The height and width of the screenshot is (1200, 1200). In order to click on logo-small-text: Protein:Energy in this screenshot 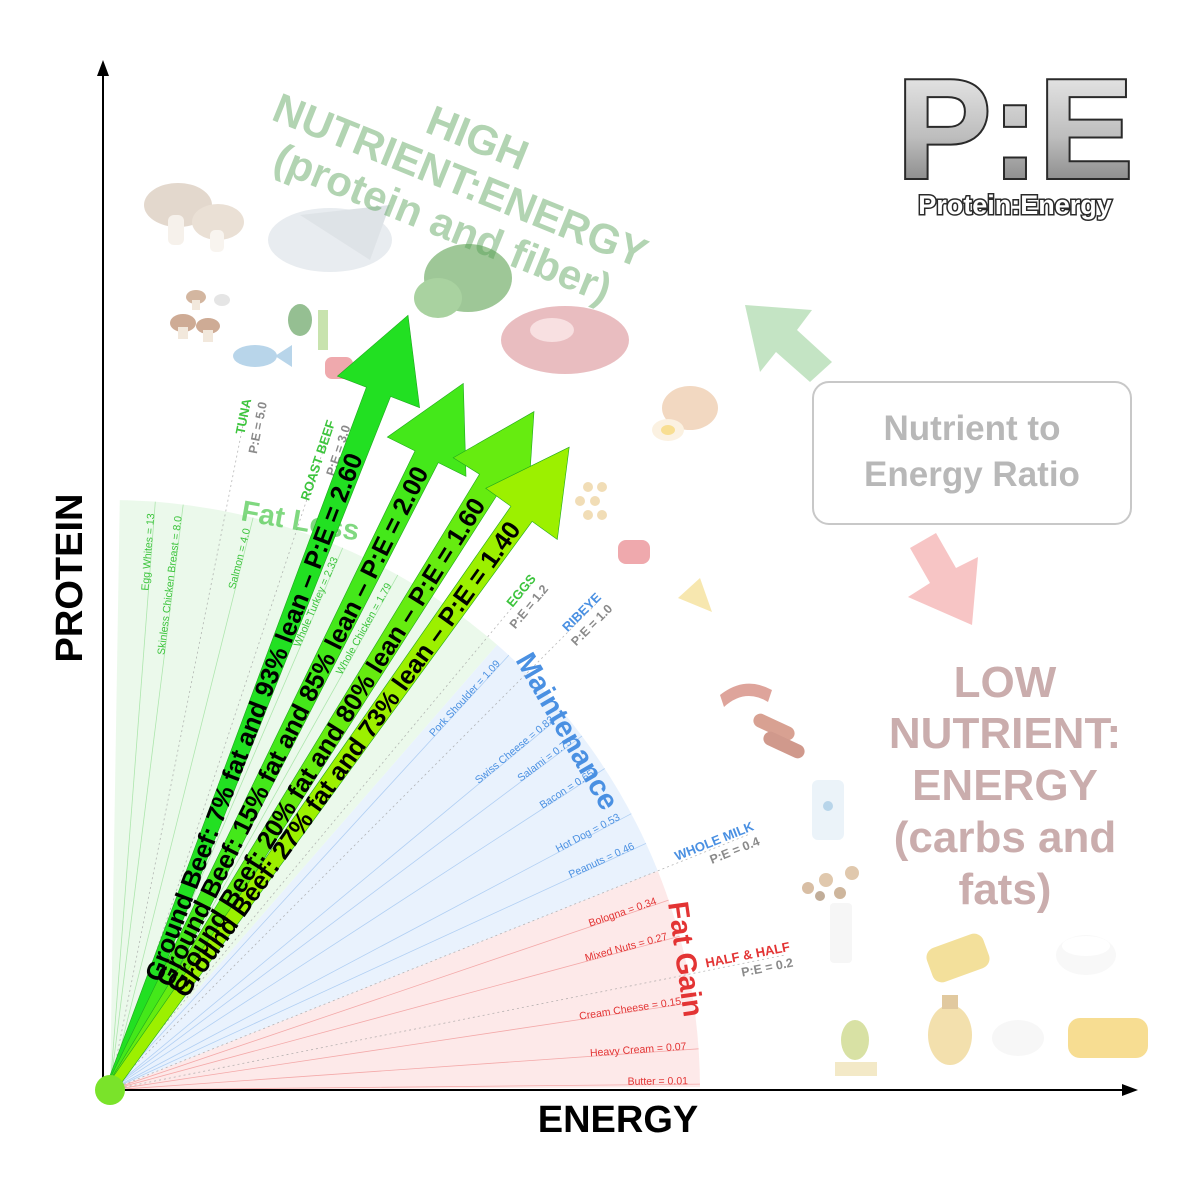, I will do `click(1015, 205)`.